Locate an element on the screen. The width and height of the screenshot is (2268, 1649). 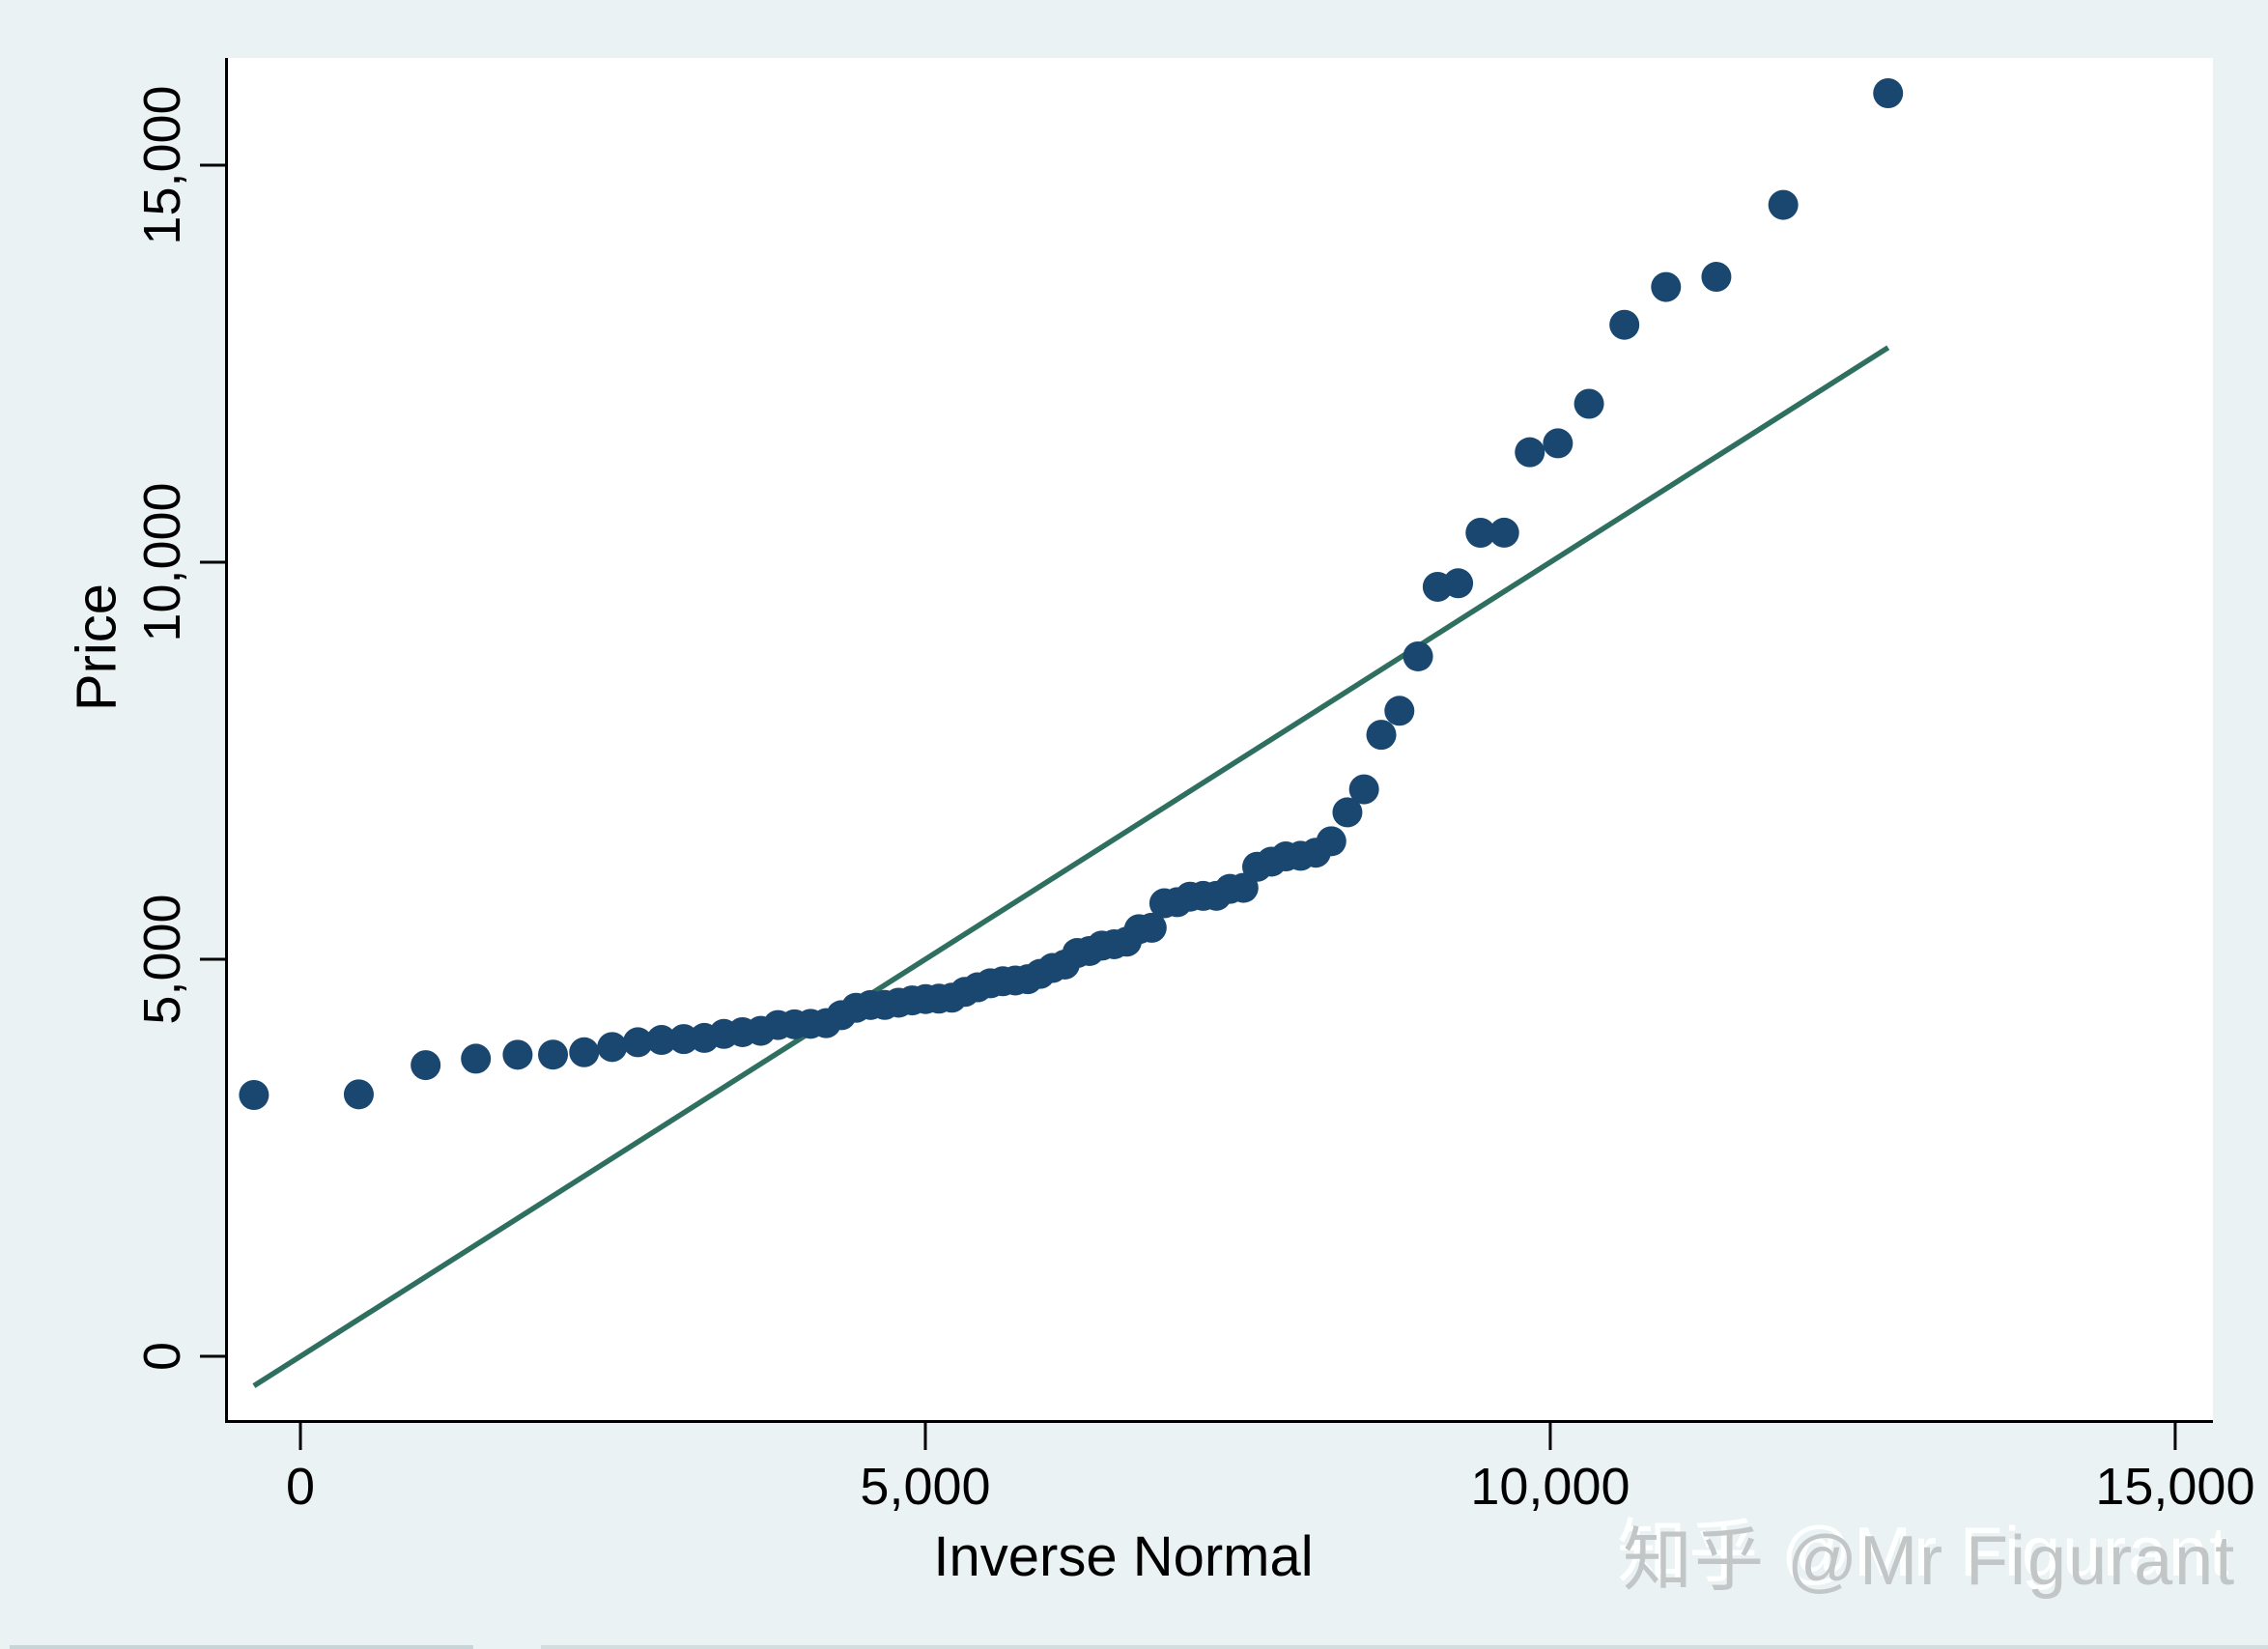
y-tick-label: 10,000 is located at coordinates (162, 562).